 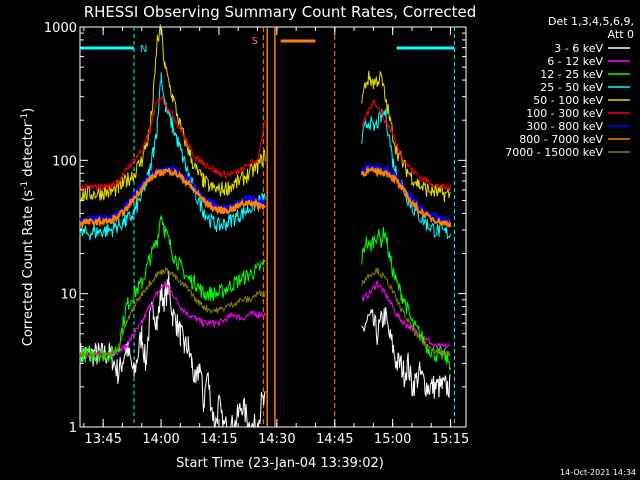 I want to click on x-tick-label: 14:45, so click(x=334, y=439).